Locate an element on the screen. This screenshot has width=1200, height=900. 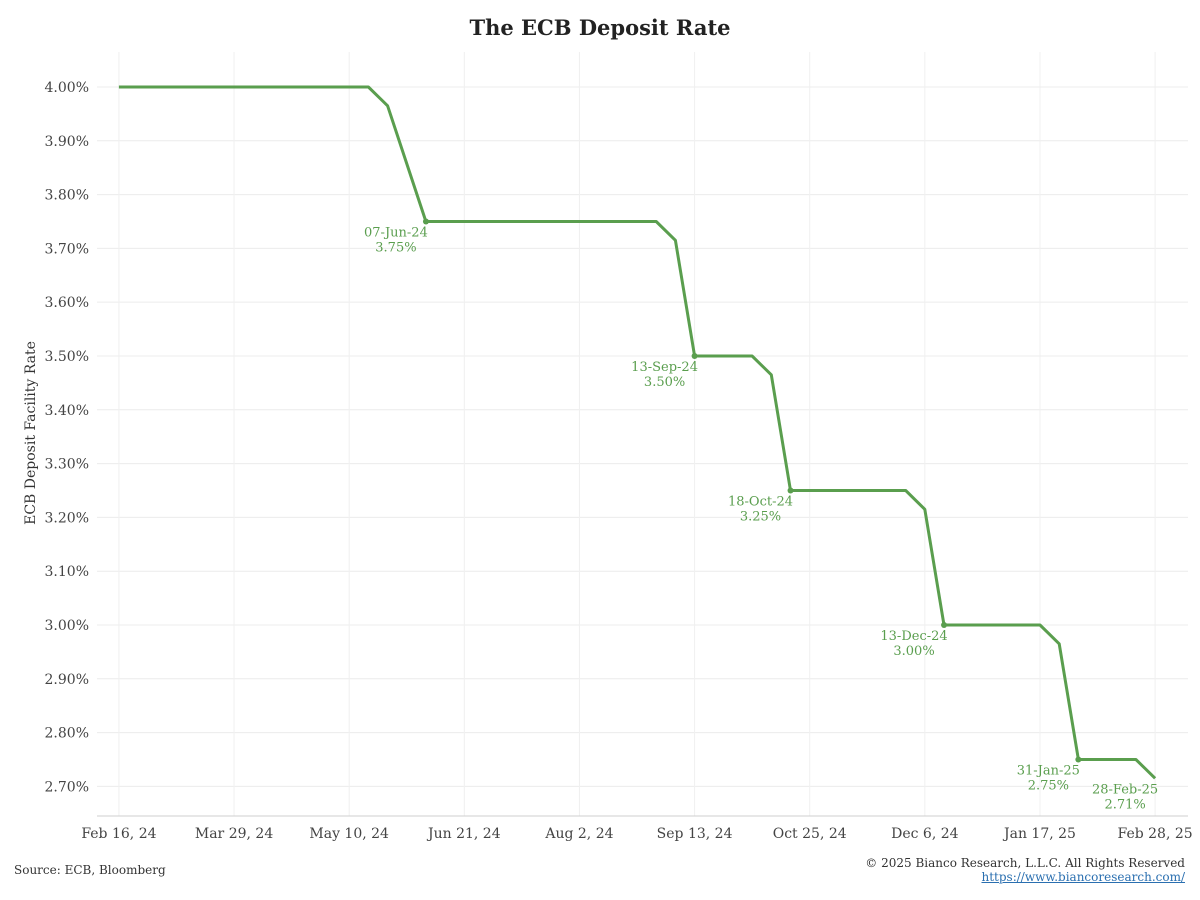
x-tick-label: Jan 17, 25 is located at coordinates (1039, 834).